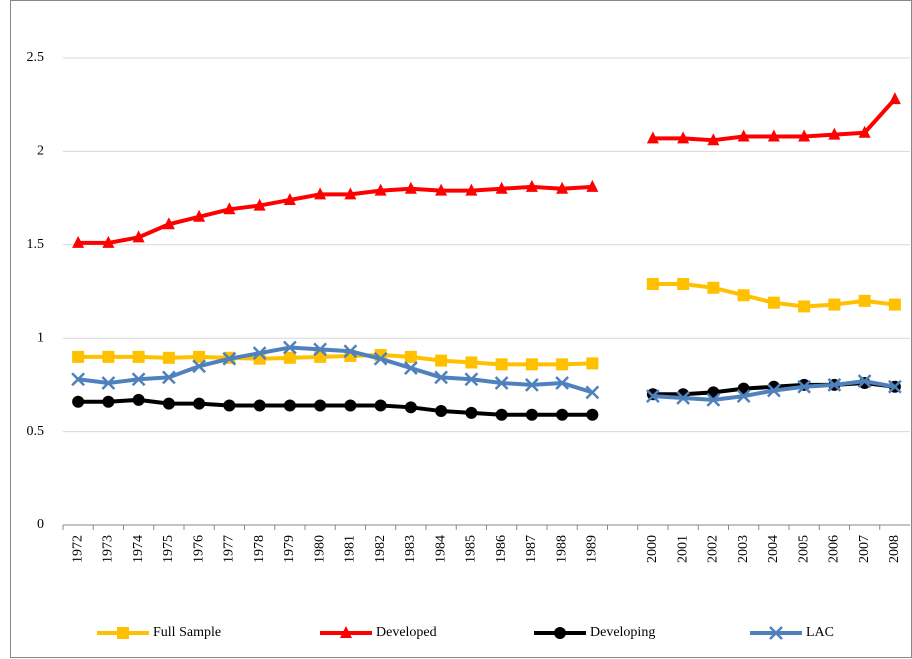 This screenshot has height=659, width=912. I want to click on x-tick-label: 1984, so click(440, 549).